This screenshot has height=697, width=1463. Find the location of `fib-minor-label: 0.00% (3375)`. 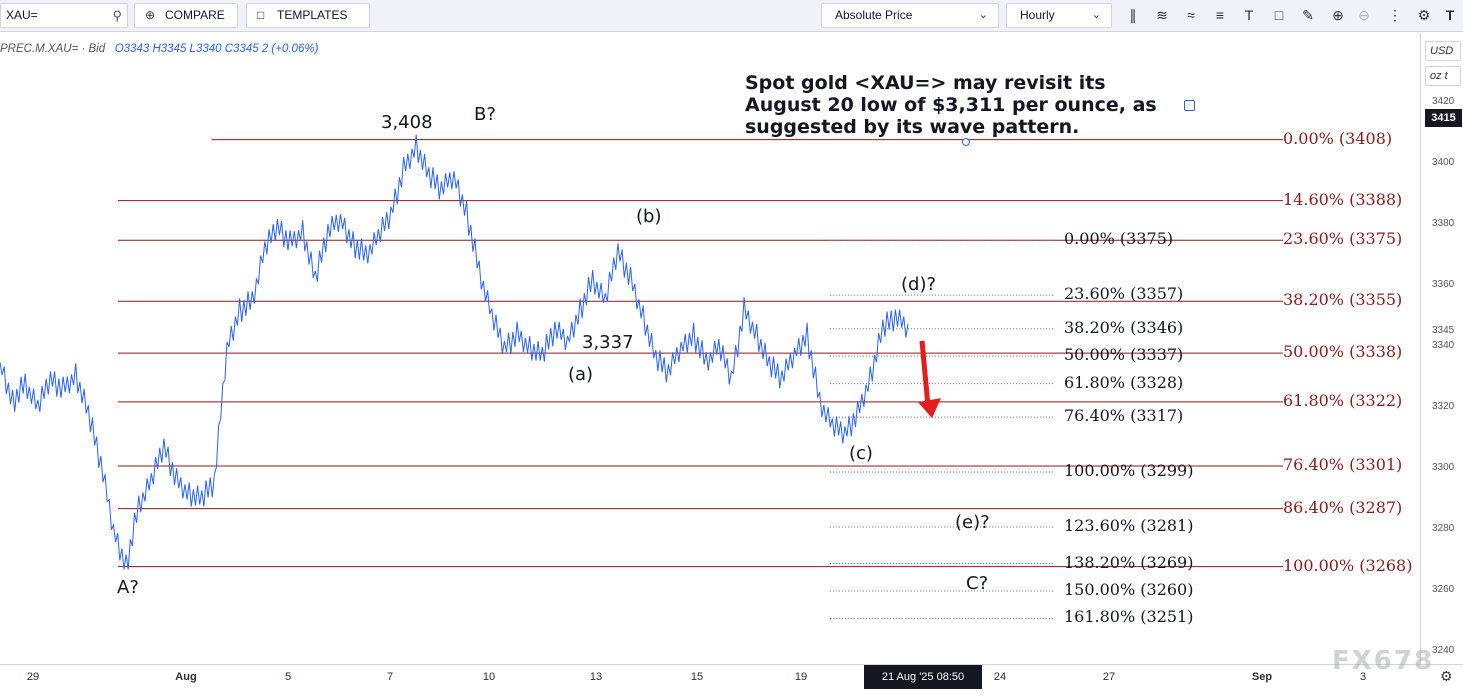

fib-minor-label: 0.00% (3375) is located at coordinates (1119, 239).